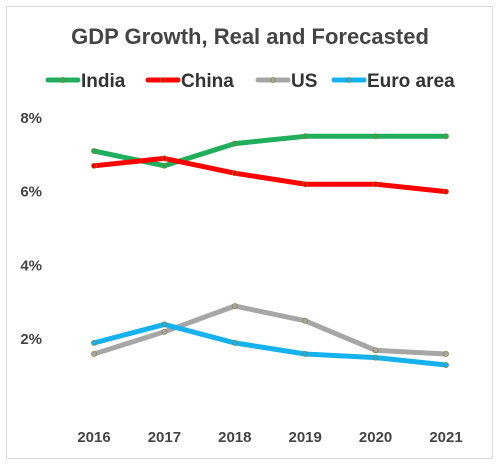  I want to click on x-tick-label: 2017, so click(164, 437).